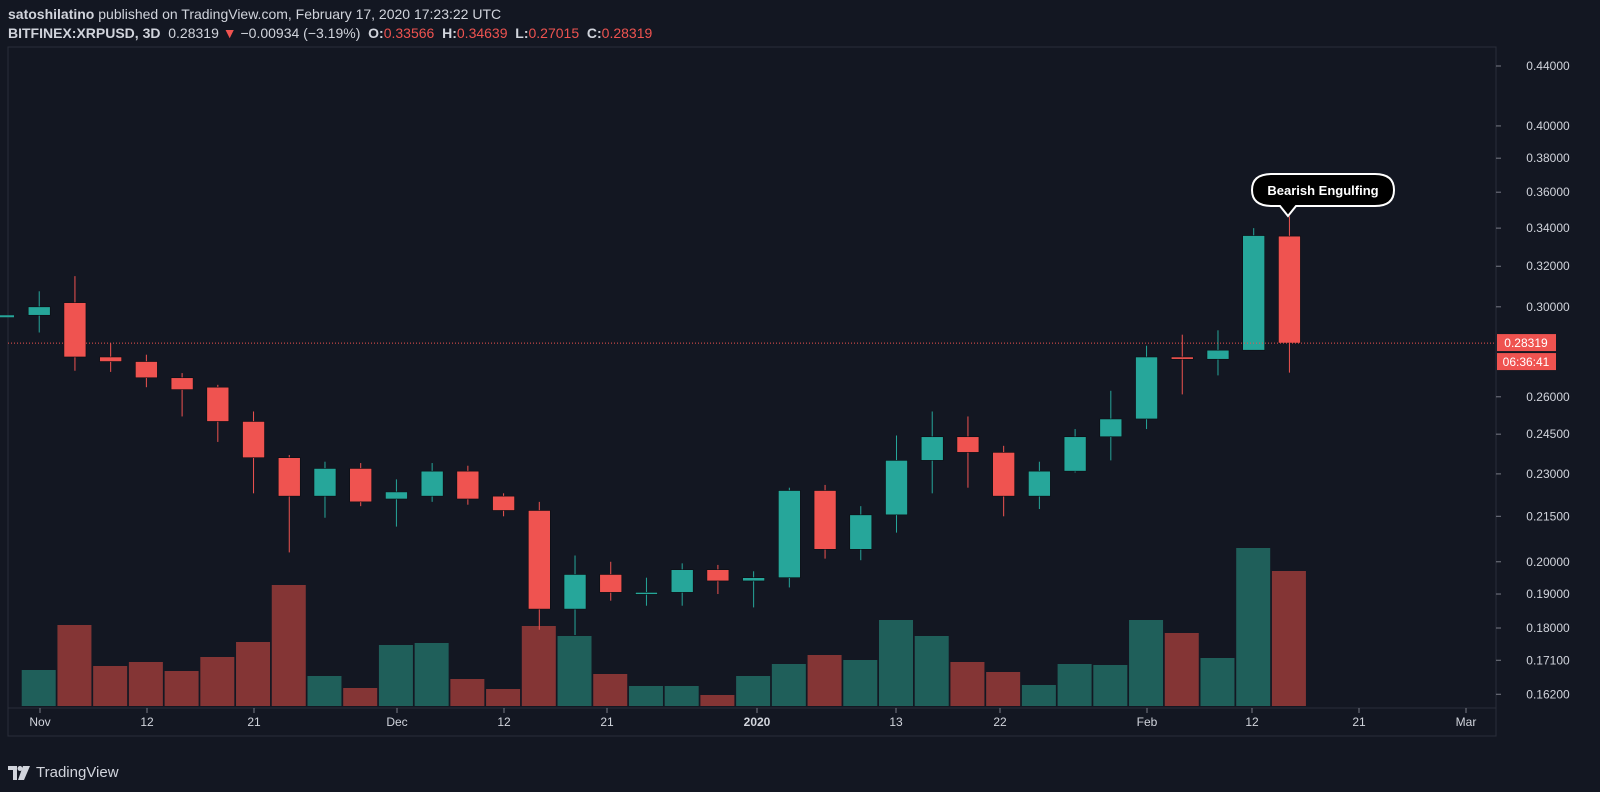  I want to click on time-tick-label: Feb, so click(1147, 722).